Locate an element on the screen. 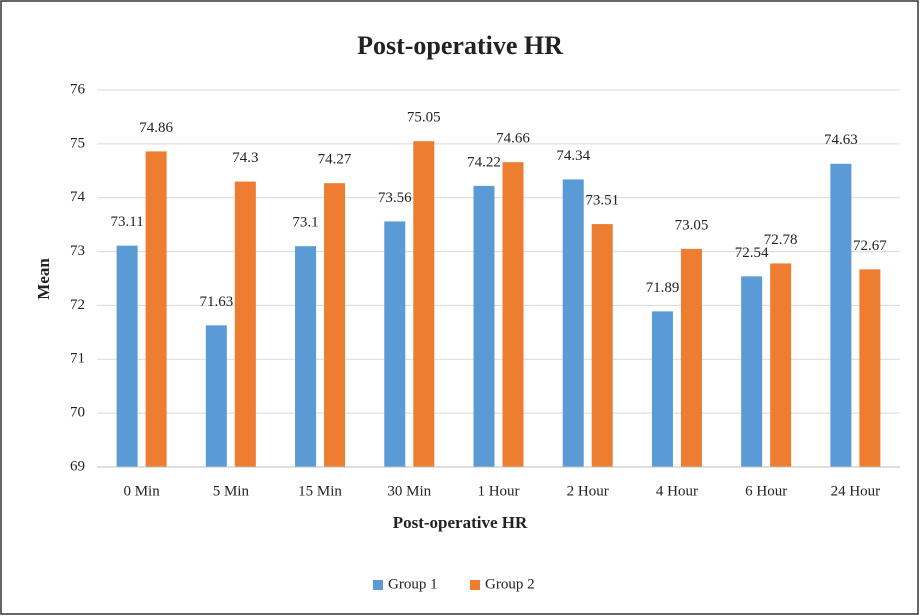 The image size is (920, 616). y-tick-label: 73 is located at coordinates (77, 251).